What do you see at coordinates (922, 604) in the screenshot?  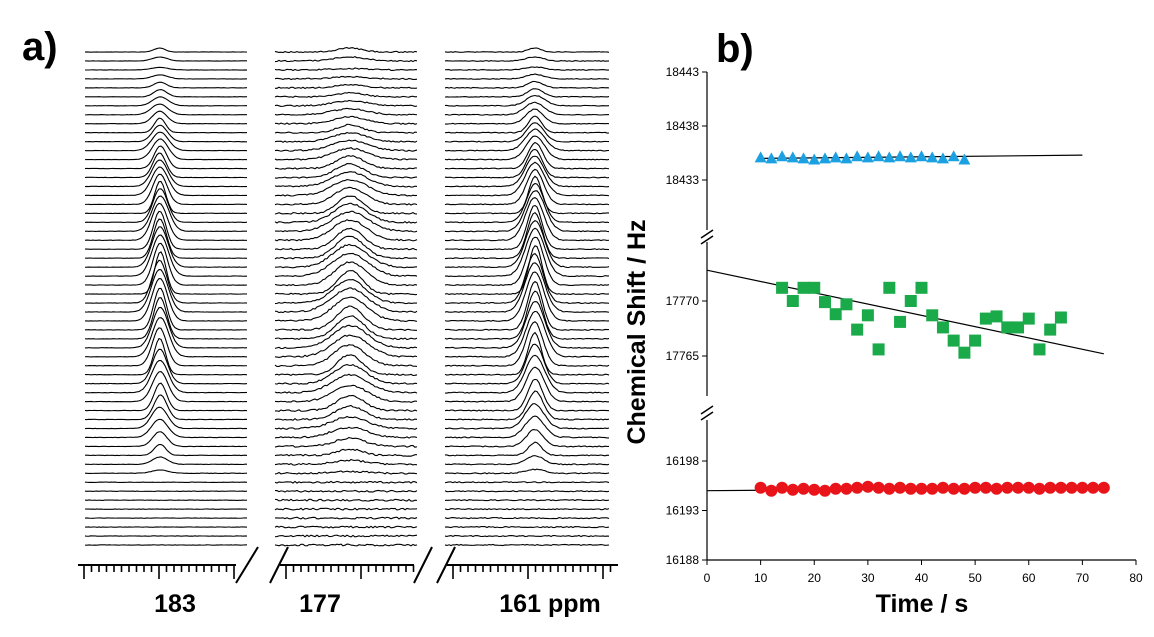 I see `x-axis-title: Time / s` at bounding box center [922, 604].